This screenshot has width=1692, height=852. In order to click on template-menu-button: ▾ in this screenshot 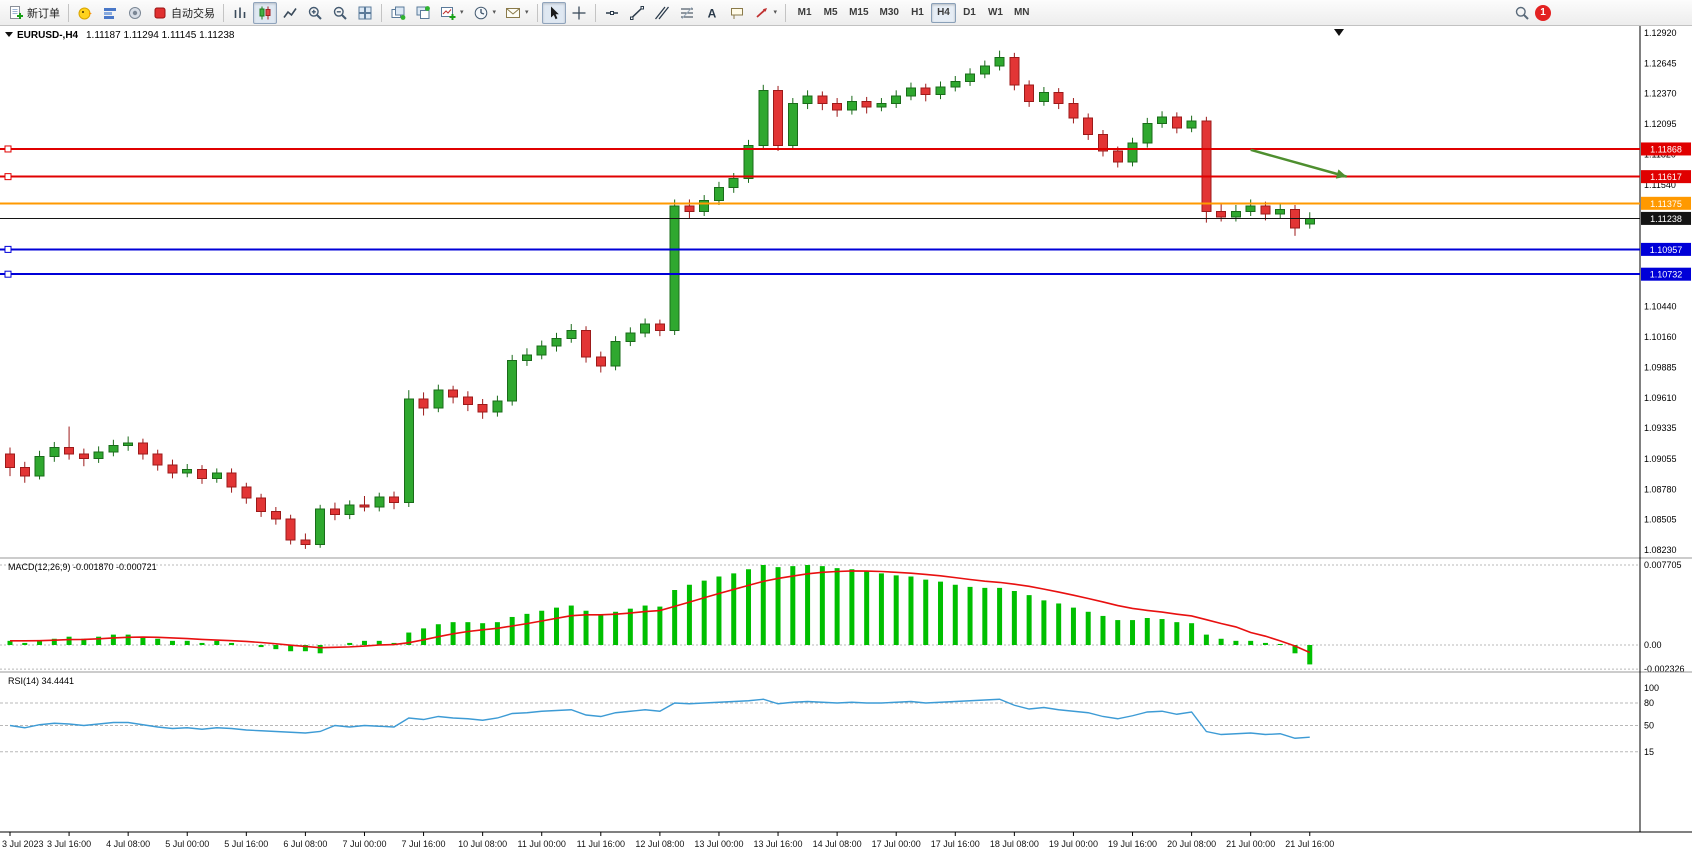, I will do `click(517, 13)`.